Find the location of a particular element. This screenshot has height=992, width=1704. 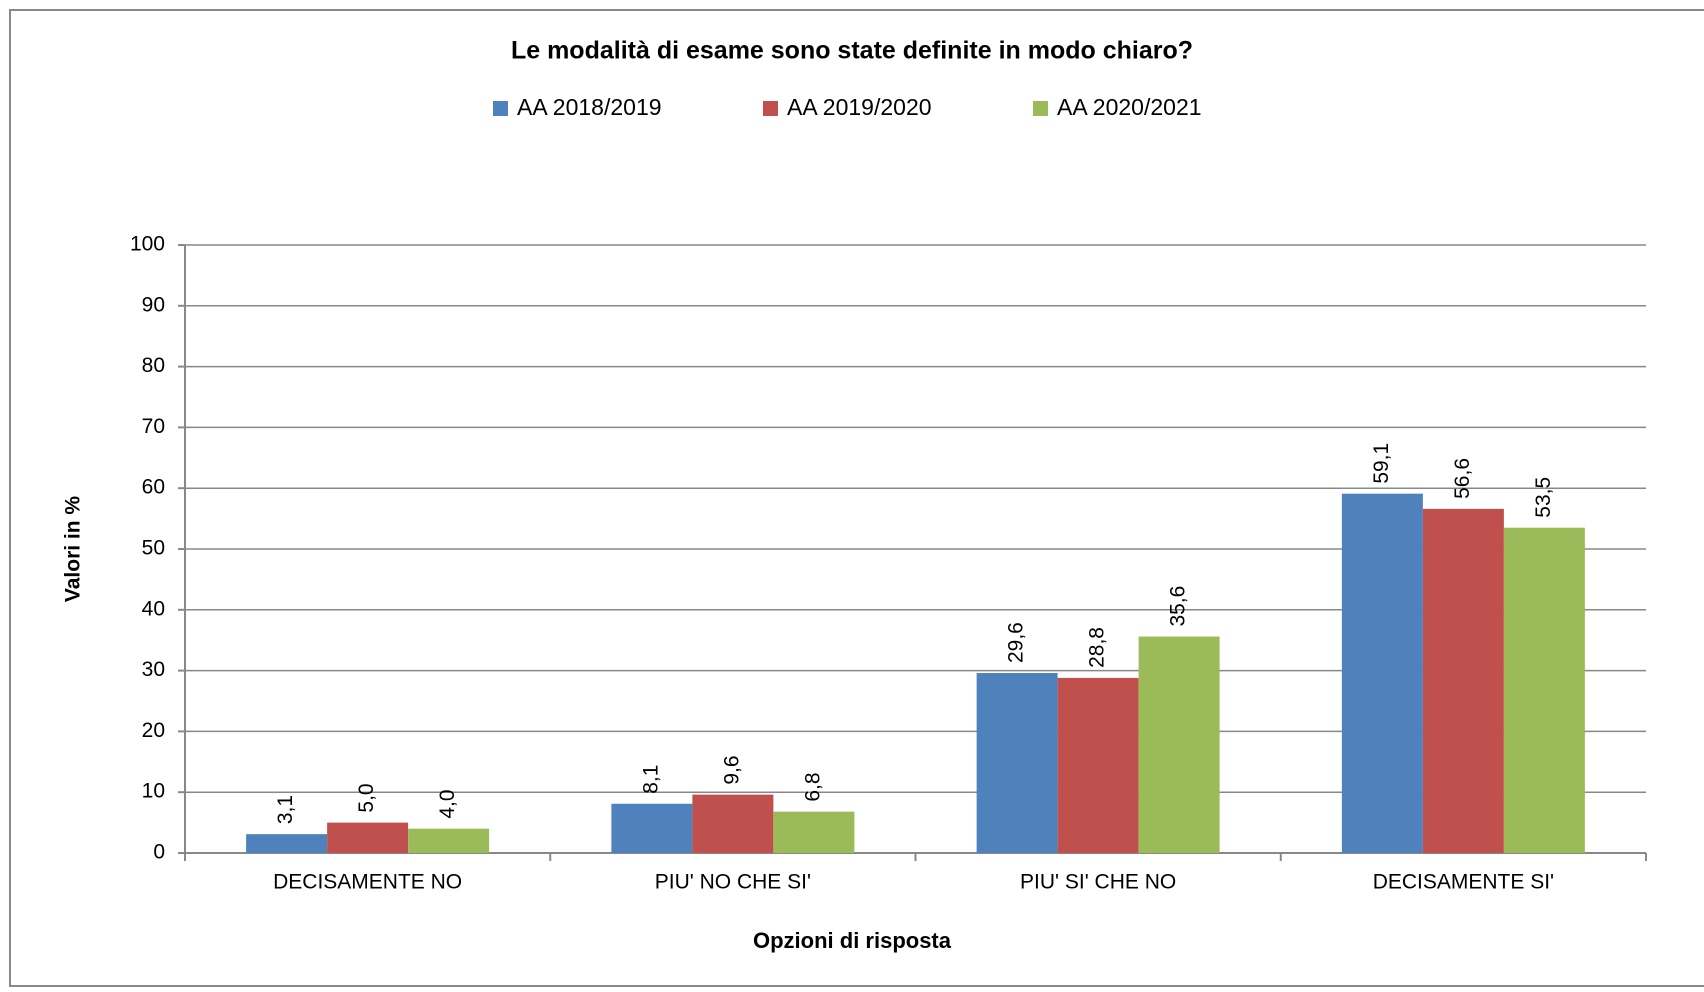

x-tick-label: PIU' SI' CHE NO is located at coordinates (1098, 882).